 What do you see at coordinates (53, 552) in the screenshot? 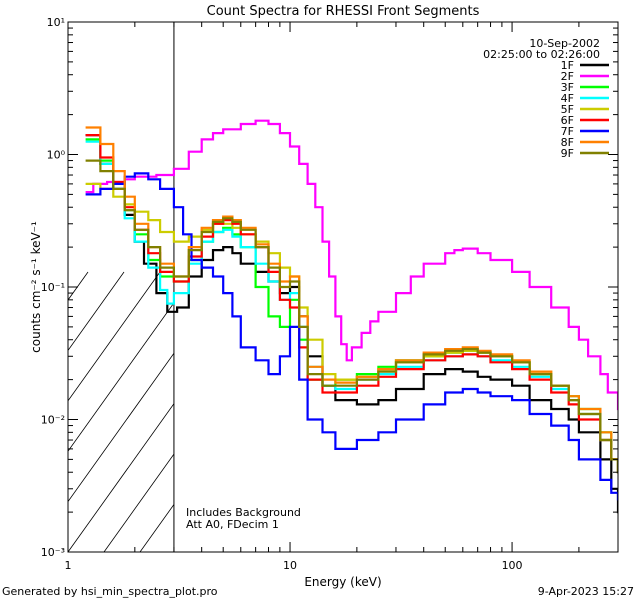
I see `y-tick-label: 10⁻³` at bounding box center [53, 552].